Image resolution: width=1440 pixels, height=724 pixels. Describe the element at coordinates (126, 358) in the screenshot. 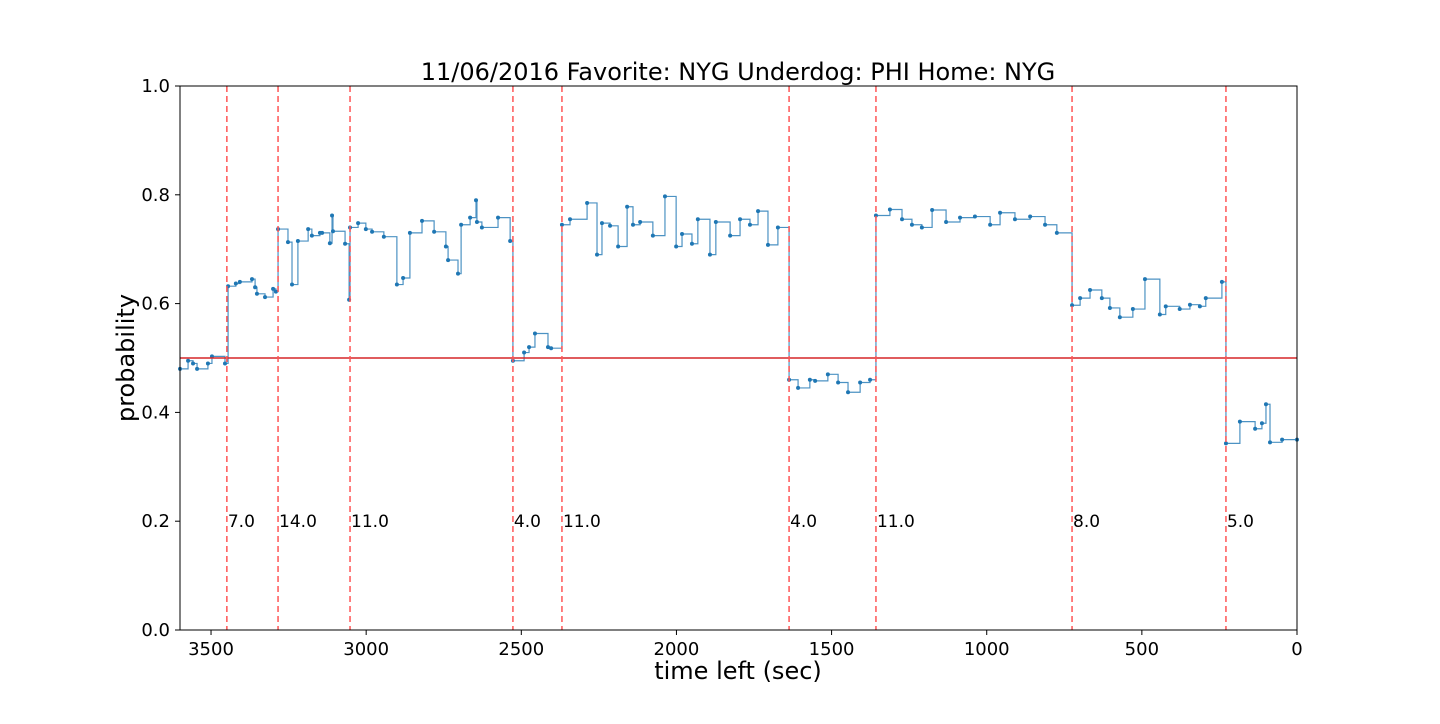

I see `y-axis-label: probability` at that location.